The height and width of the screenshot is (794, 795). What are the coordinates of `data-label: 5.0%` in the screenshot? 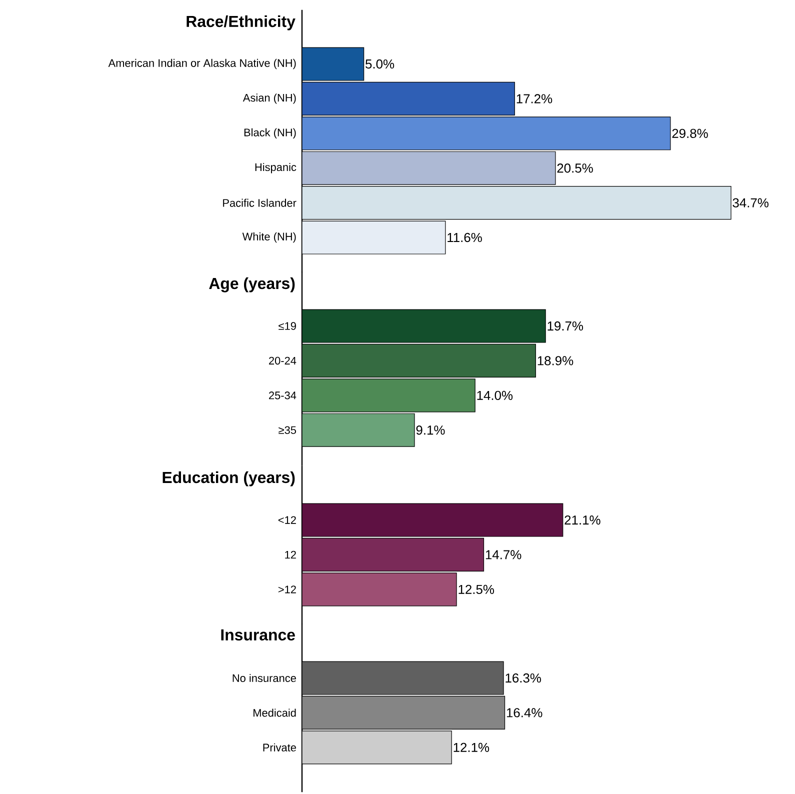 It's located at (380, 64).